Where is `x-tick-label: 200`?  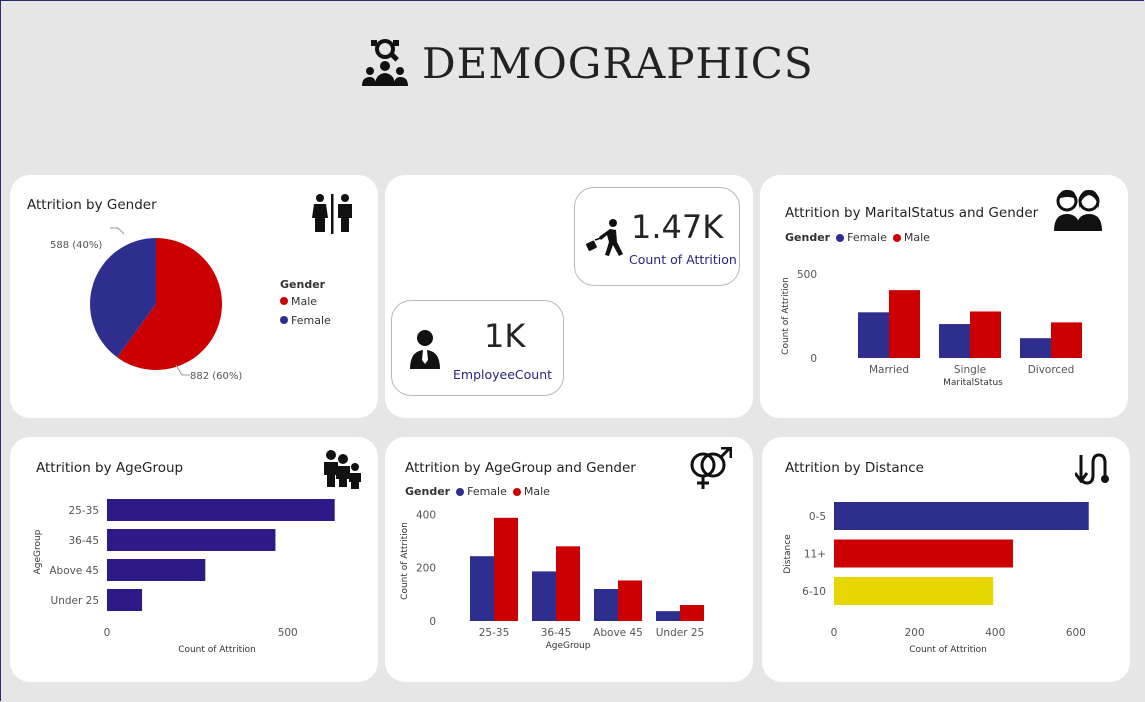 x-tick-label: 200 is located at coordinates (915, 633).